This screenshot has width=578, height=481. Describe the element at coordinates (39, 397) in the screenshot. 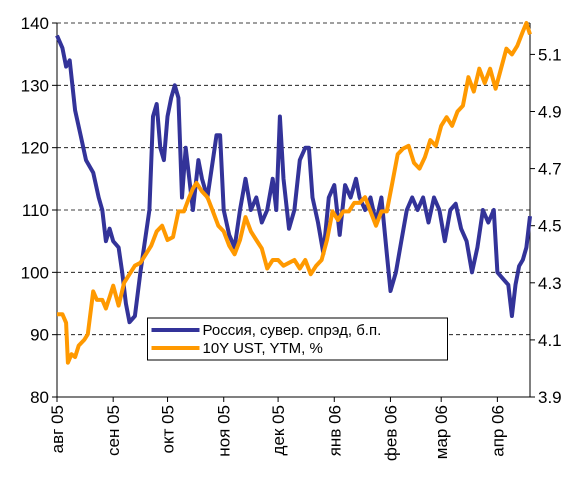

I see `y-tick-label: 80` at that location.